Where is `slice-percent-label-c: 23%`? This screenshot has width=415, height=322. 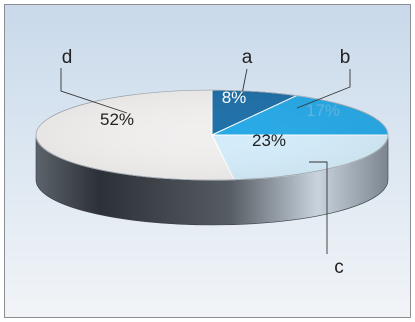
slice-percent-label-c: 23% is located at coordinates (269, 140).